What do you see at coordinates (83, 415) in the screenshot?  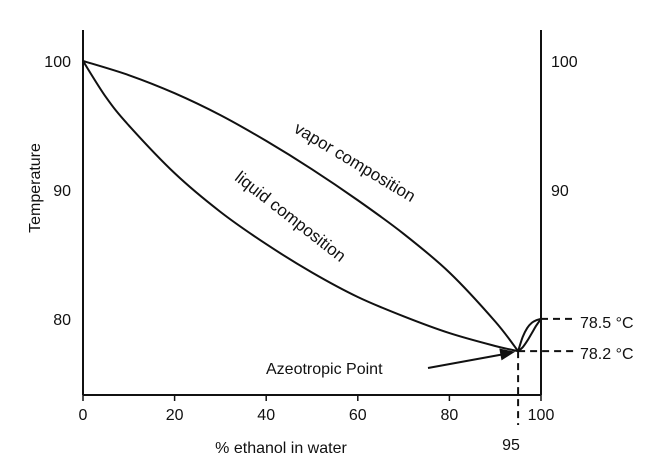 I see `x-tick-label: 0` at bounding box center [83, 415].